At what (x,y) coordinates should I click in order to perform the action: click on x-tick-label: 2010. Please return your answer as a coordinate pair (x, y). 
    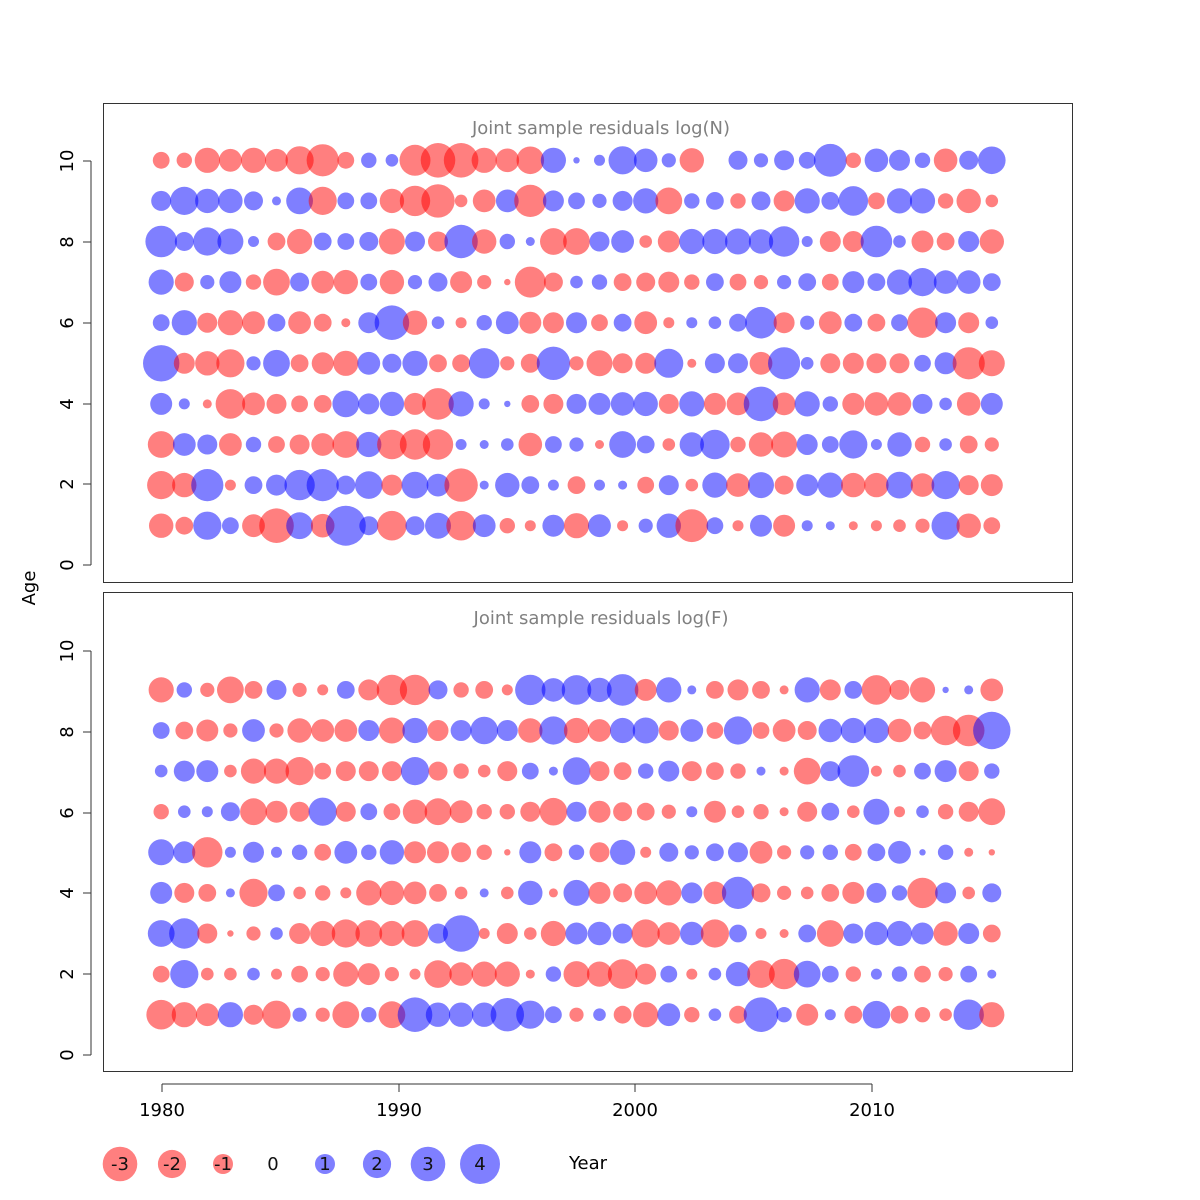
    Looking at the image, I should click on (872, 1110).